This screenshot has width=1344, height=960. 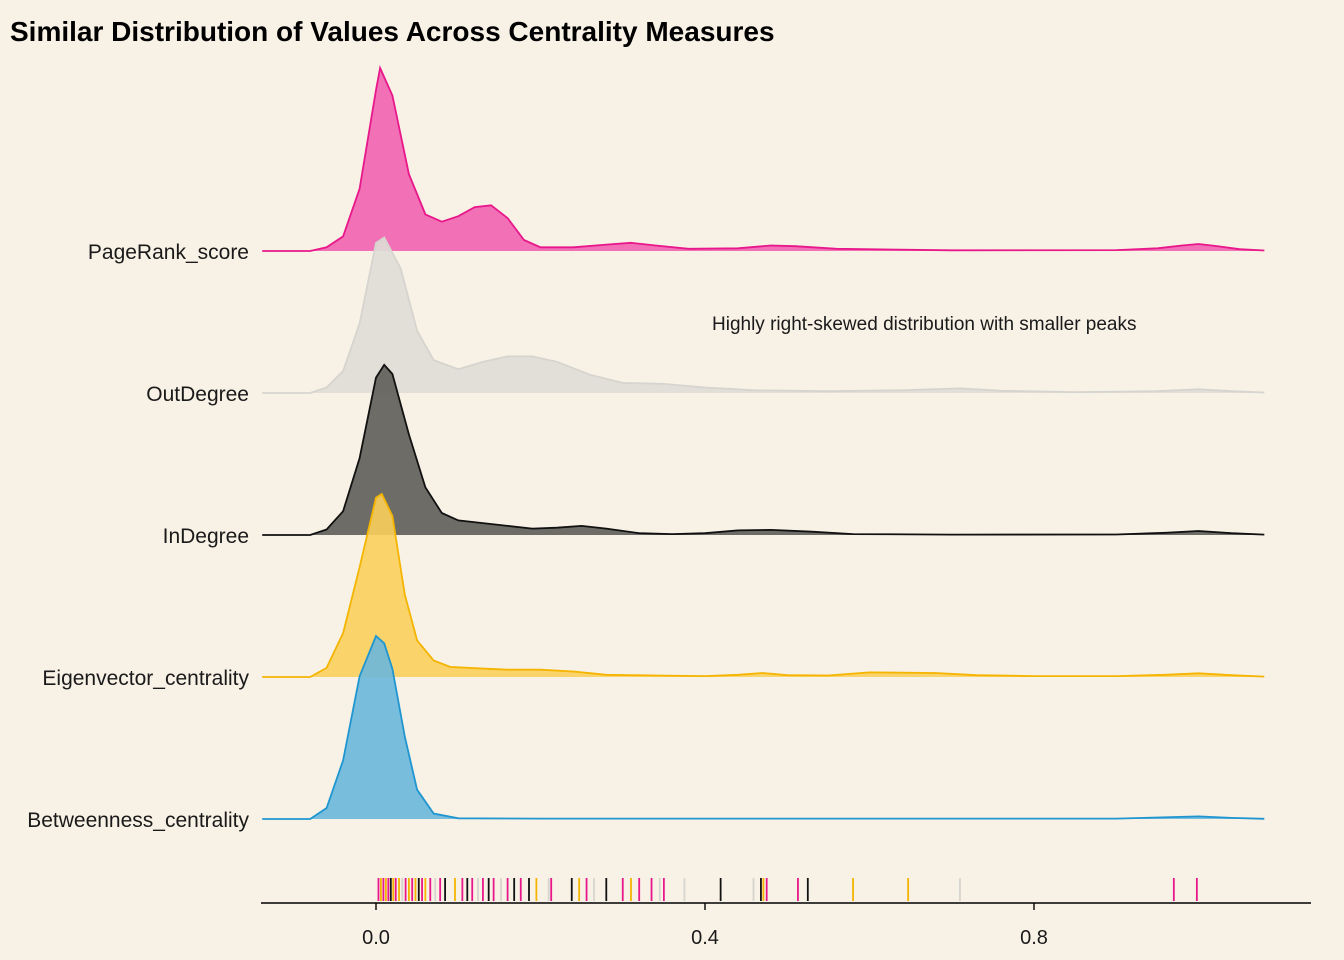 I want to click on x-tick-label-0: 0.0, so click(x=376, y=938).